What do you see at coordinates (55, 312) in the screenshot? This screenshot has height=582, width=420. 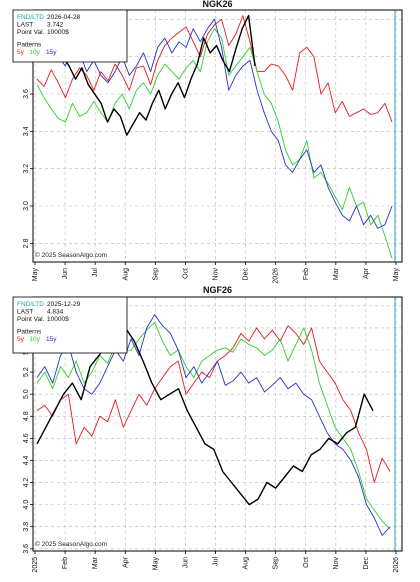 I see `info-value: 4.834` at bounding box center [55, 312].